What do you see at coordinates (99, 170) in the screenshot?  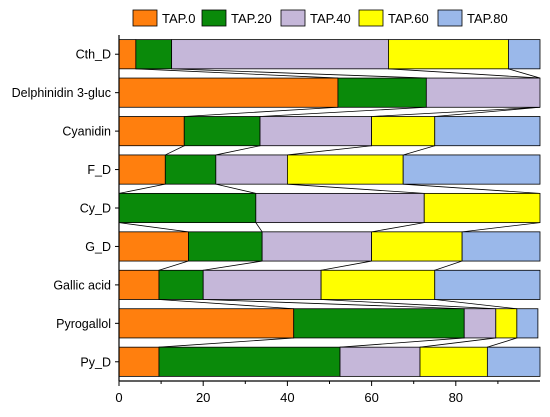 I see `category-label: F_D` at bounding box center [99, 170].